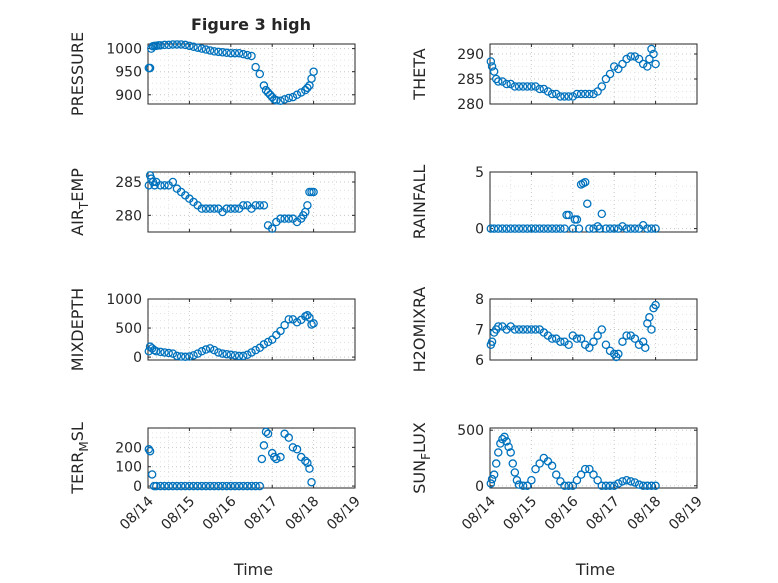 The width and height of the screenshot is (778, 583). I want to click on rainfall-series, so click(573, 205).